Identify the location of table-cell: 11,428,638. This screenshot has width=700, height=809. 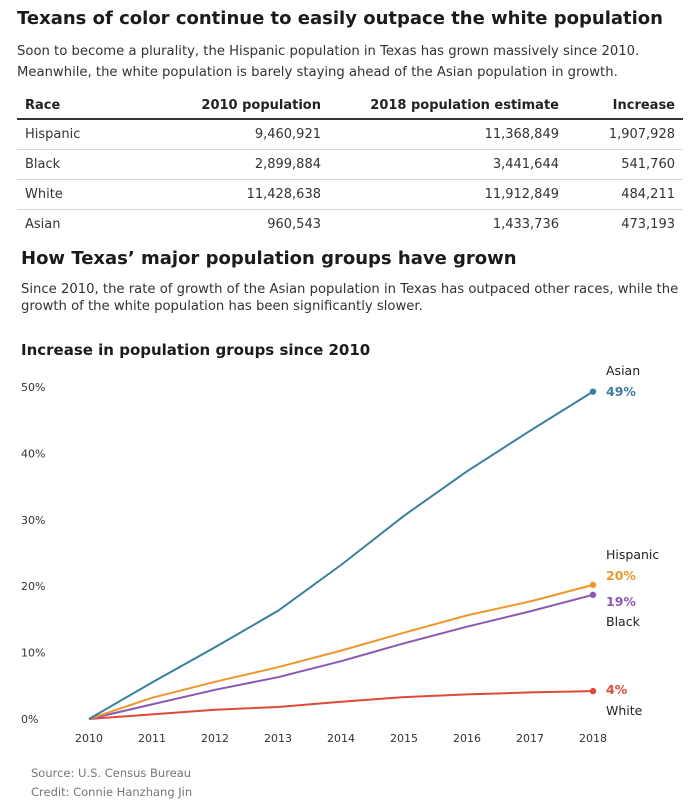
(251, 194).